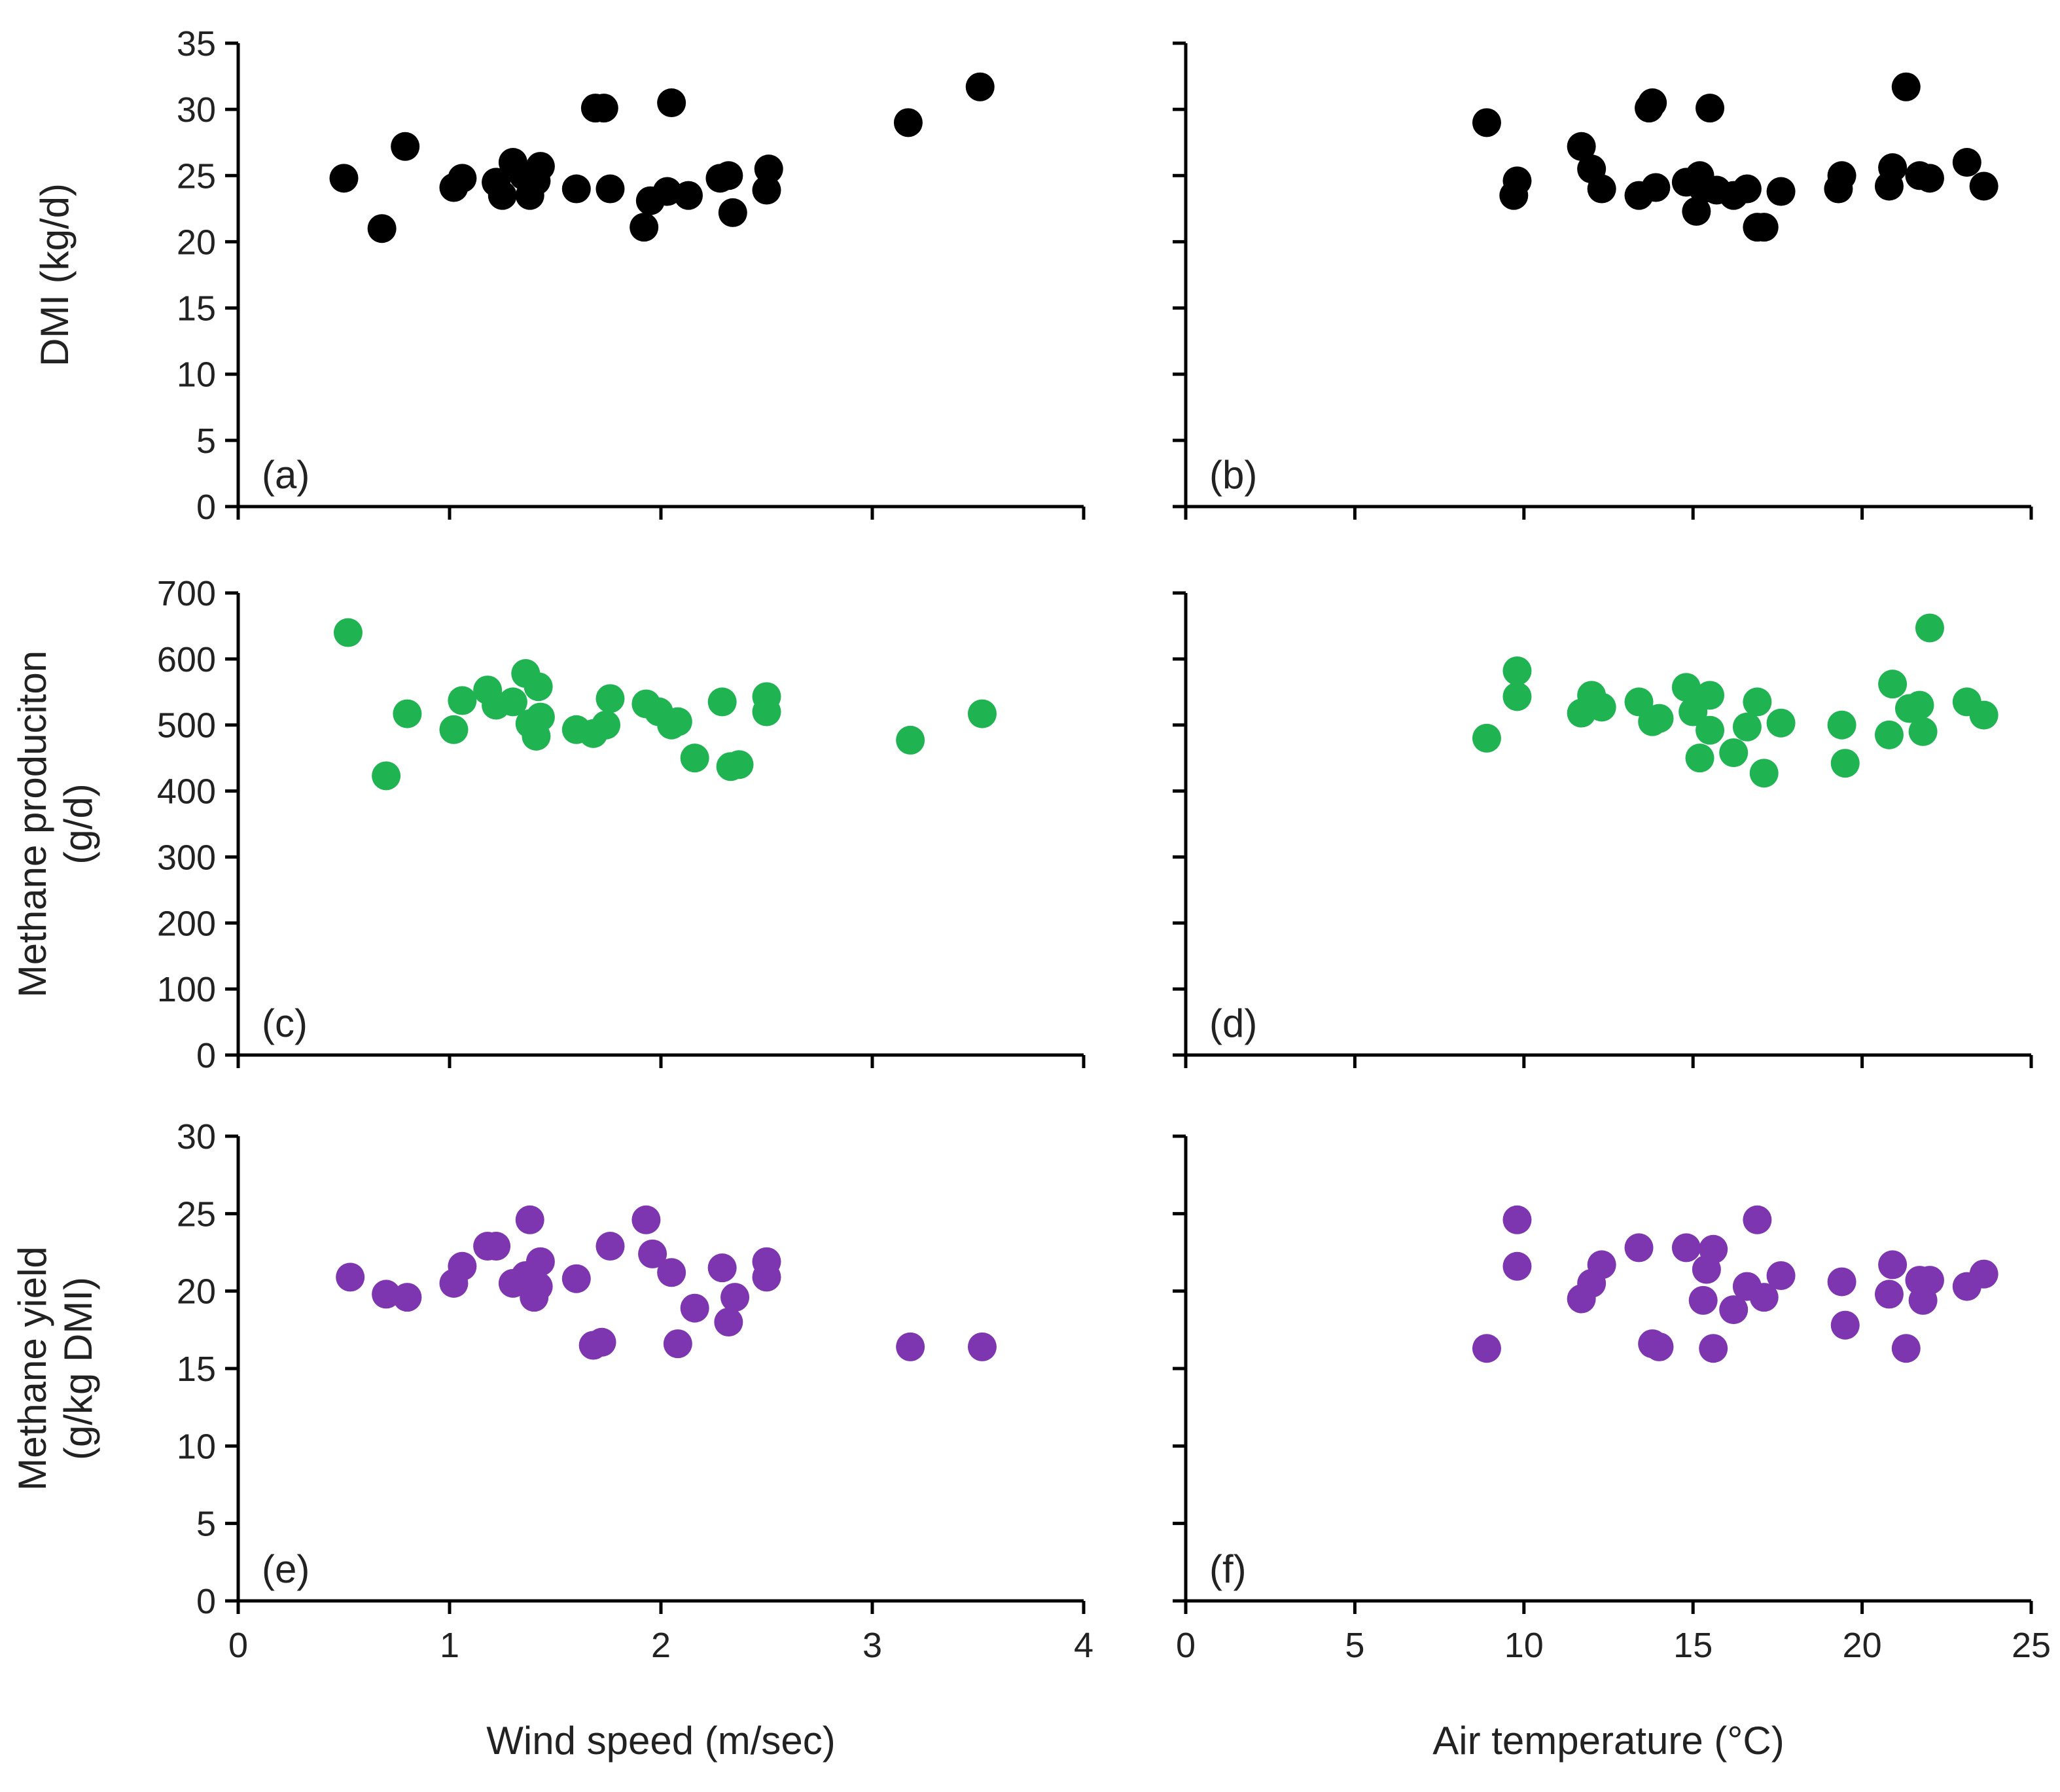  What do you see at coordinates (1233, 1023) in the screenshot?
I see `panel-4-label: (d)` at bounding box center [1233, 1023].